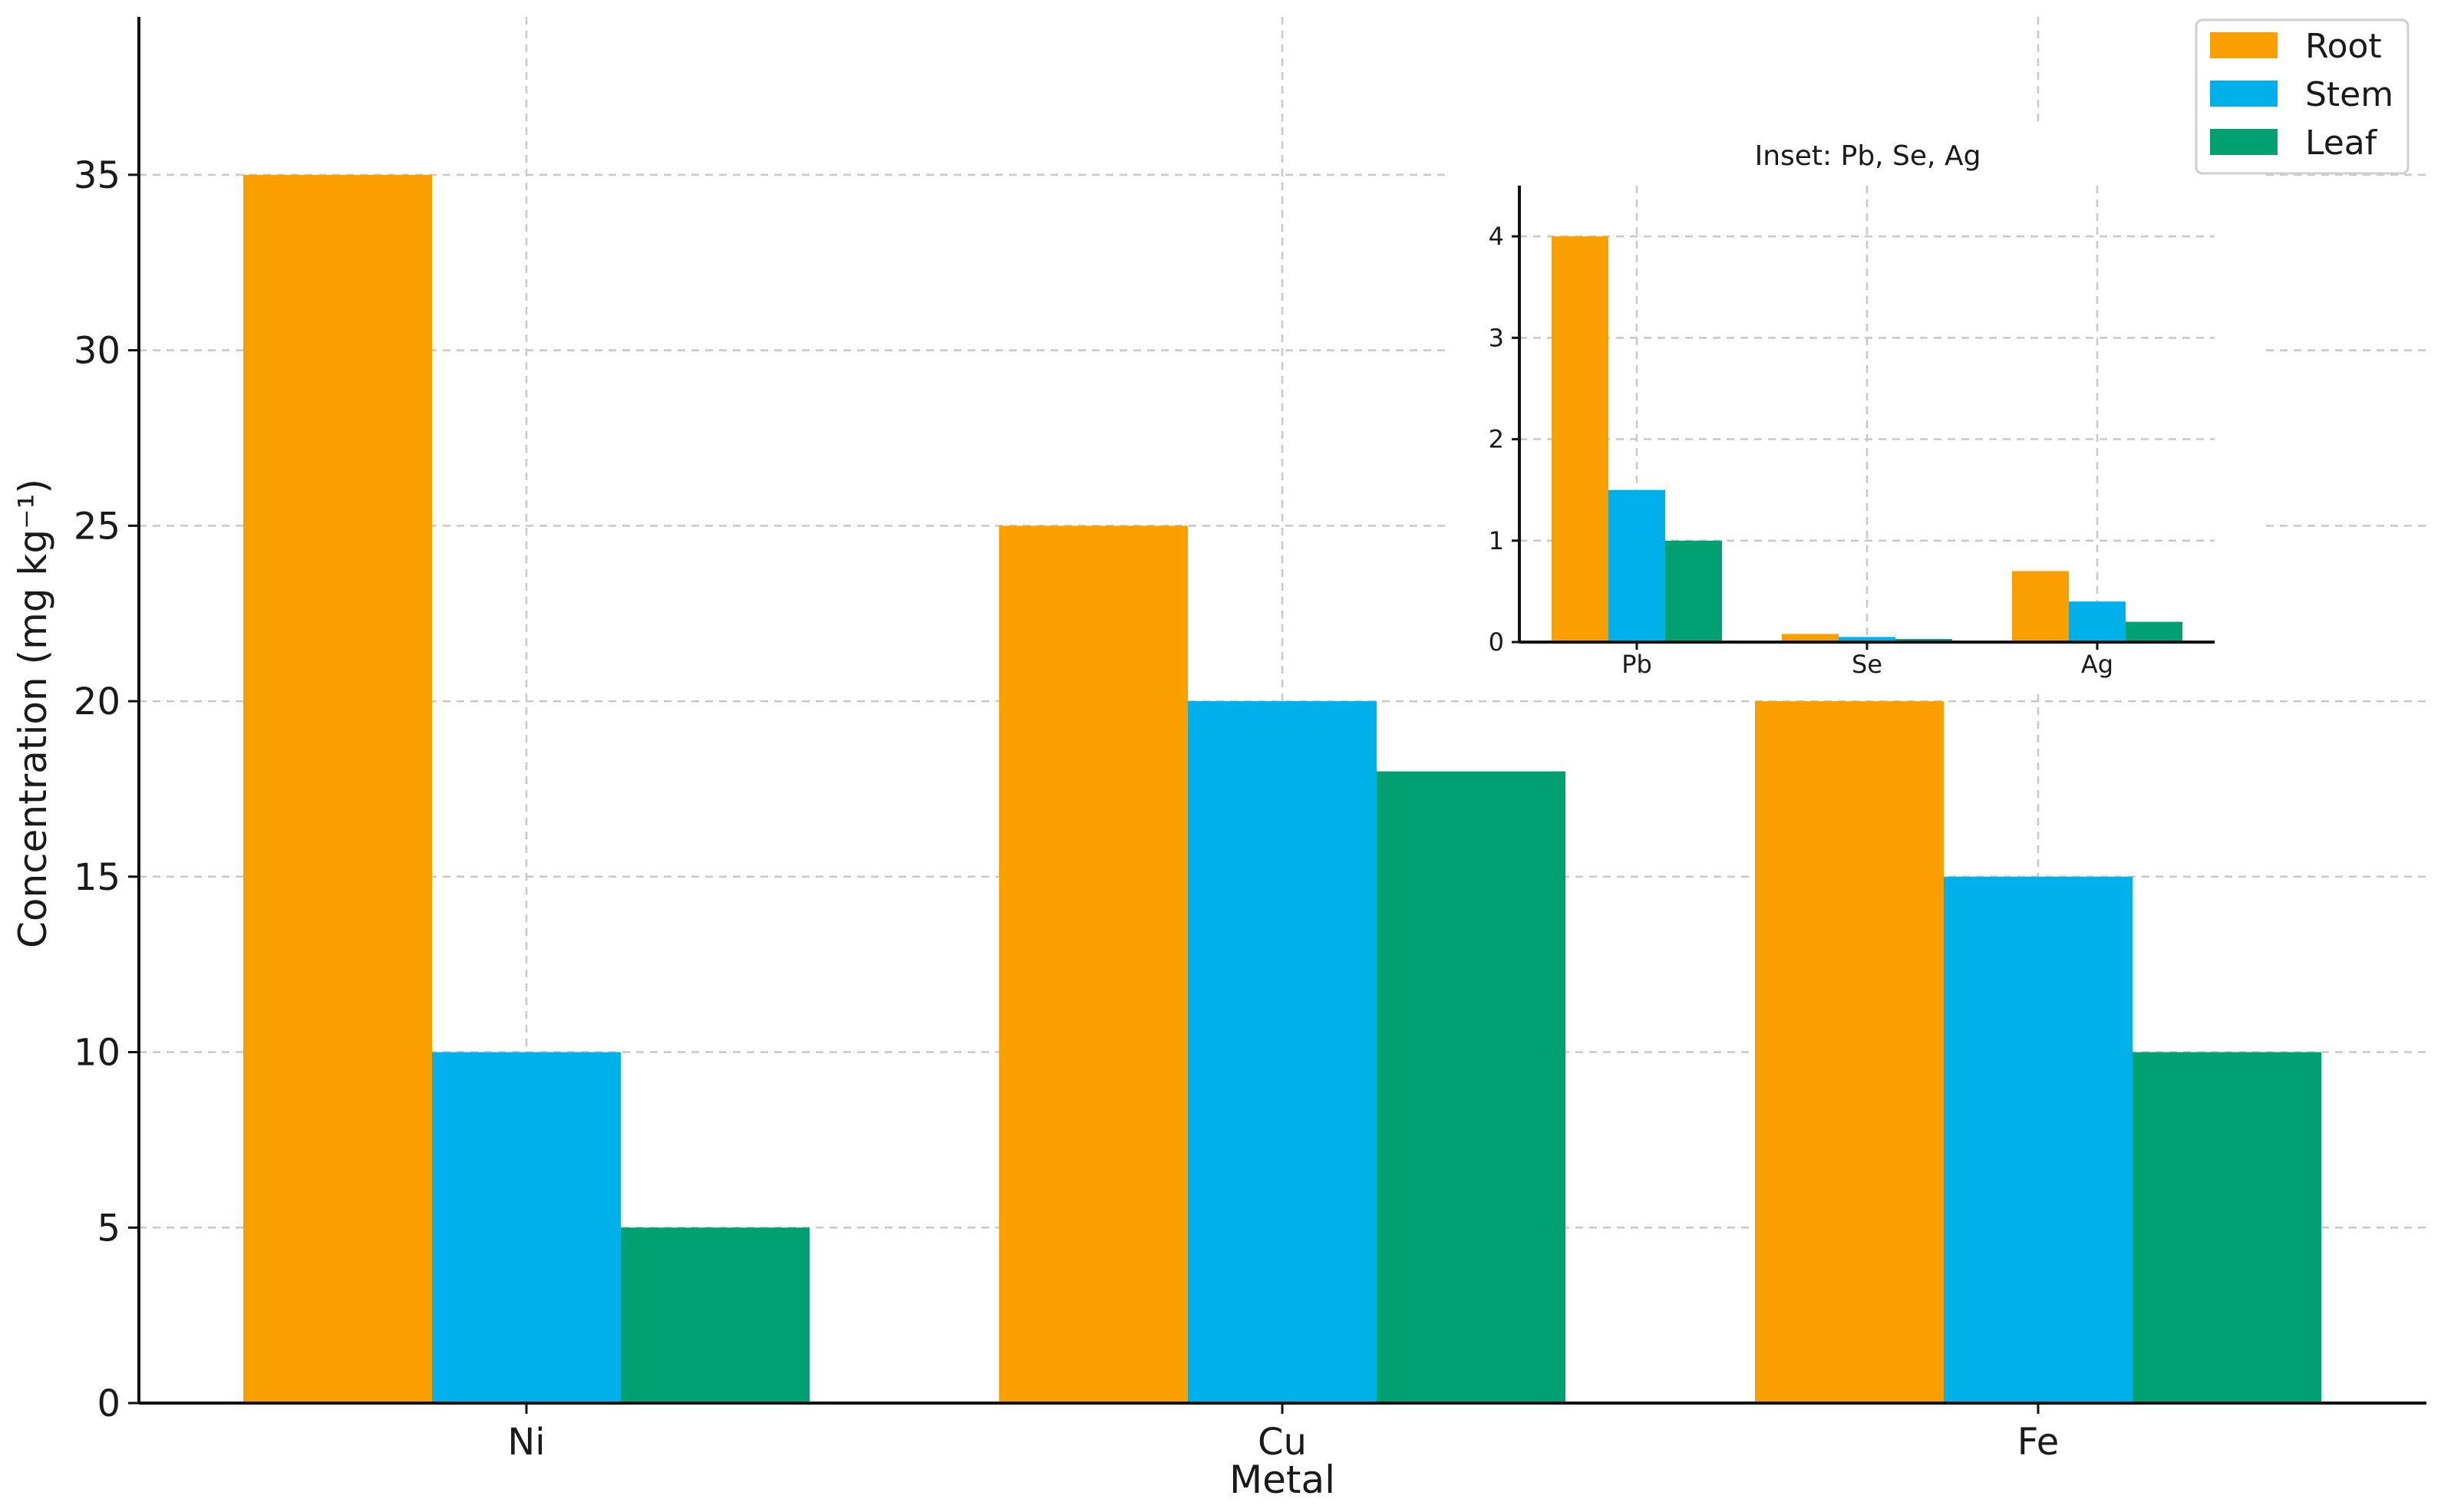 This screenshot has width=2441, height=1512. I want to click on y-tick-label: 5, so click(108, 1228).